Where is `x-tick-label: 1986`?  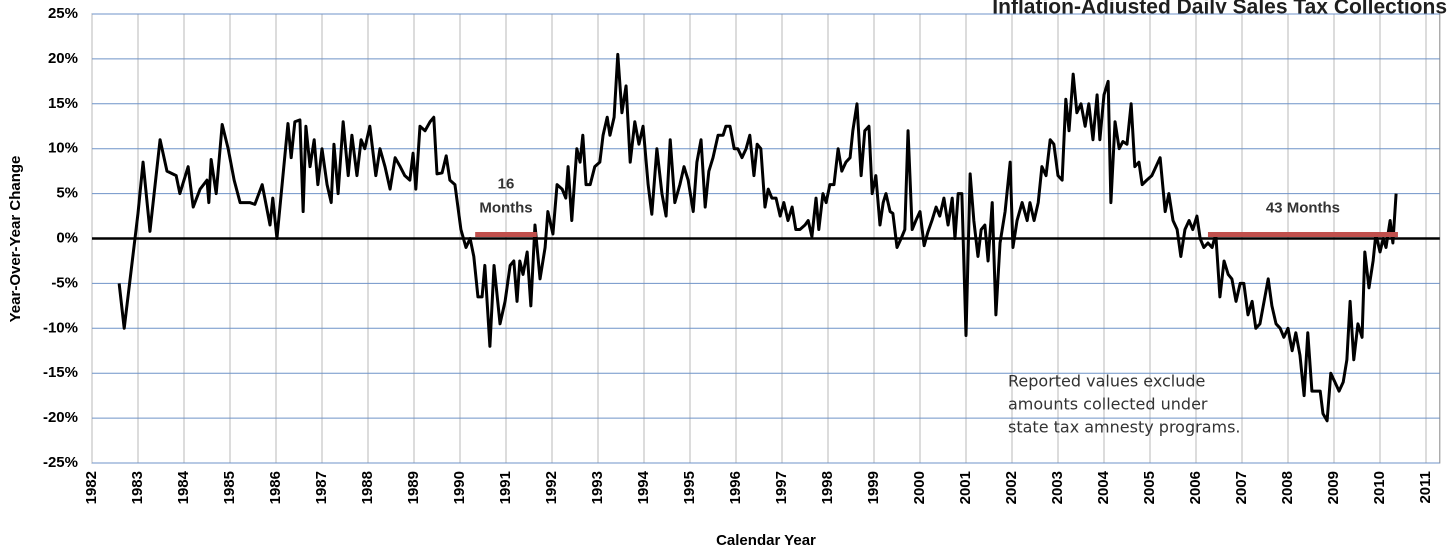
x-tick-label: 1986 is located at coordinates (275, 487).